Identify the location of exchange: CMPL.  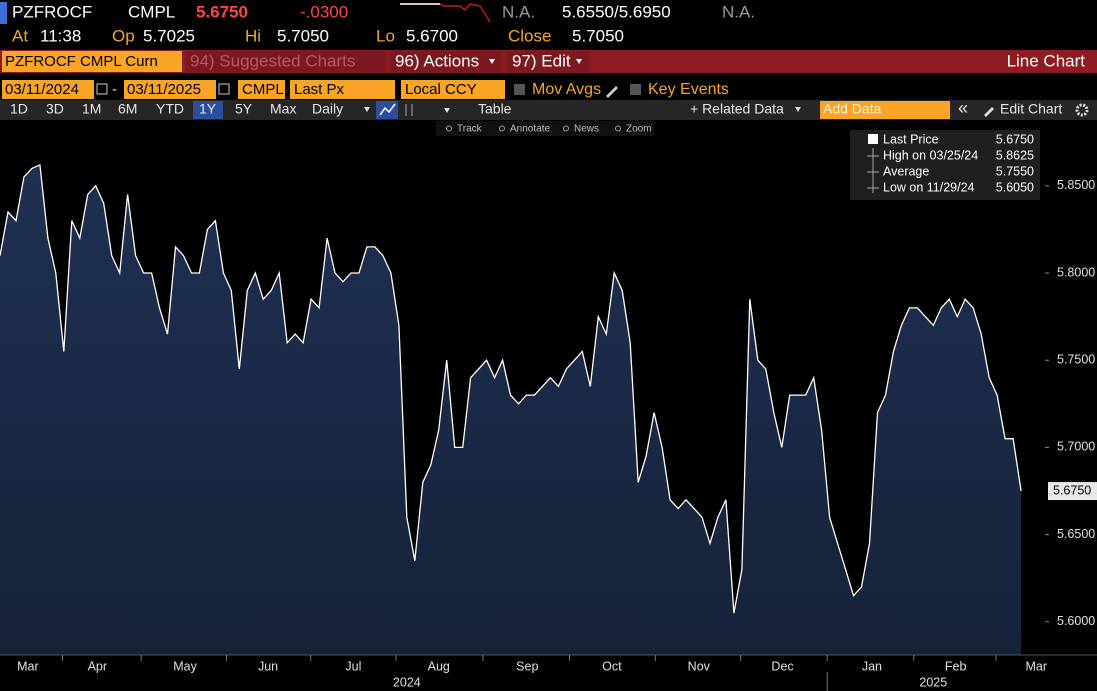
(151, 11).